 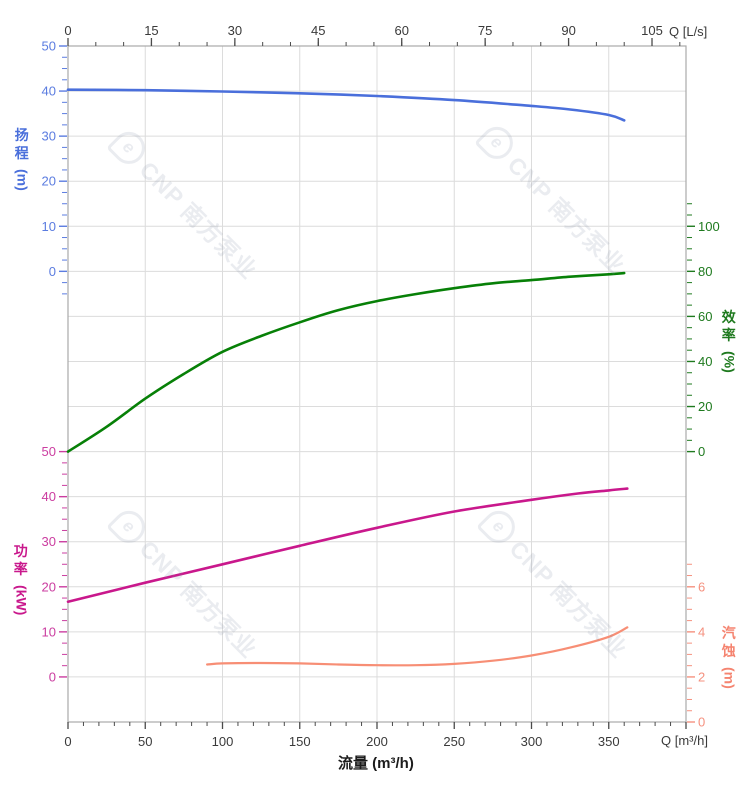 I want to click on bottom-tick-label: 0, so click(x=67, y=741).